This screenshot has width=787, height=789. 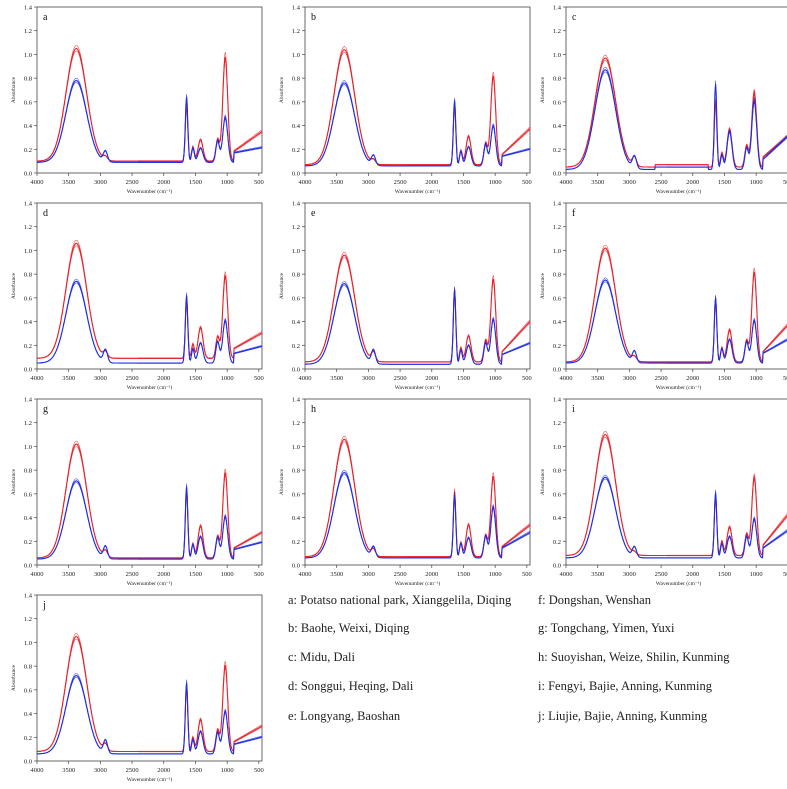 What do you see at coordinates (351, 686) in the screenshot?
I see `legend-entry-d: d: Songgui, Heqing, Dali` at bounding box center [351, 686].